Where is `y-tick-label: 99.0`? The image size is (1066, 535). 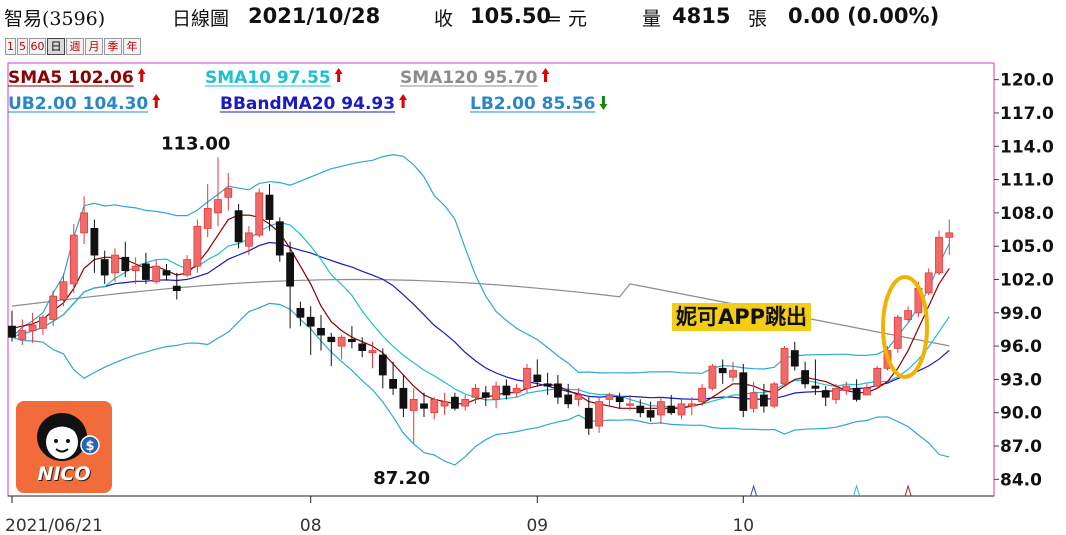 y-tick-label: 99.0 is located at coordinates (1021, 314).